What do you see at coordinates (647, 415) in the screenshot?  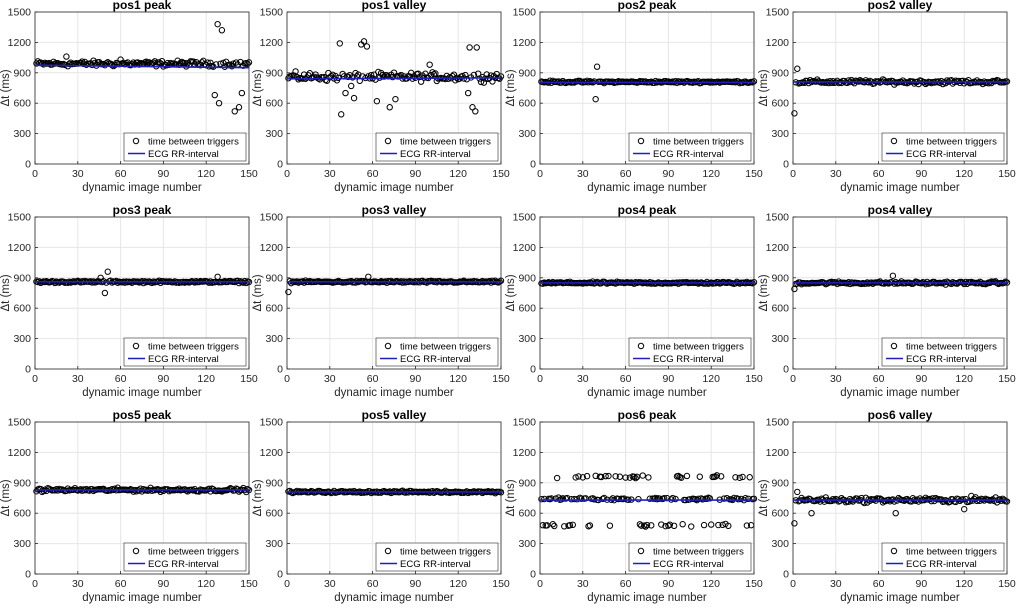 I see `subplot-title: pos6 peak` at bounding box center [647, 415].